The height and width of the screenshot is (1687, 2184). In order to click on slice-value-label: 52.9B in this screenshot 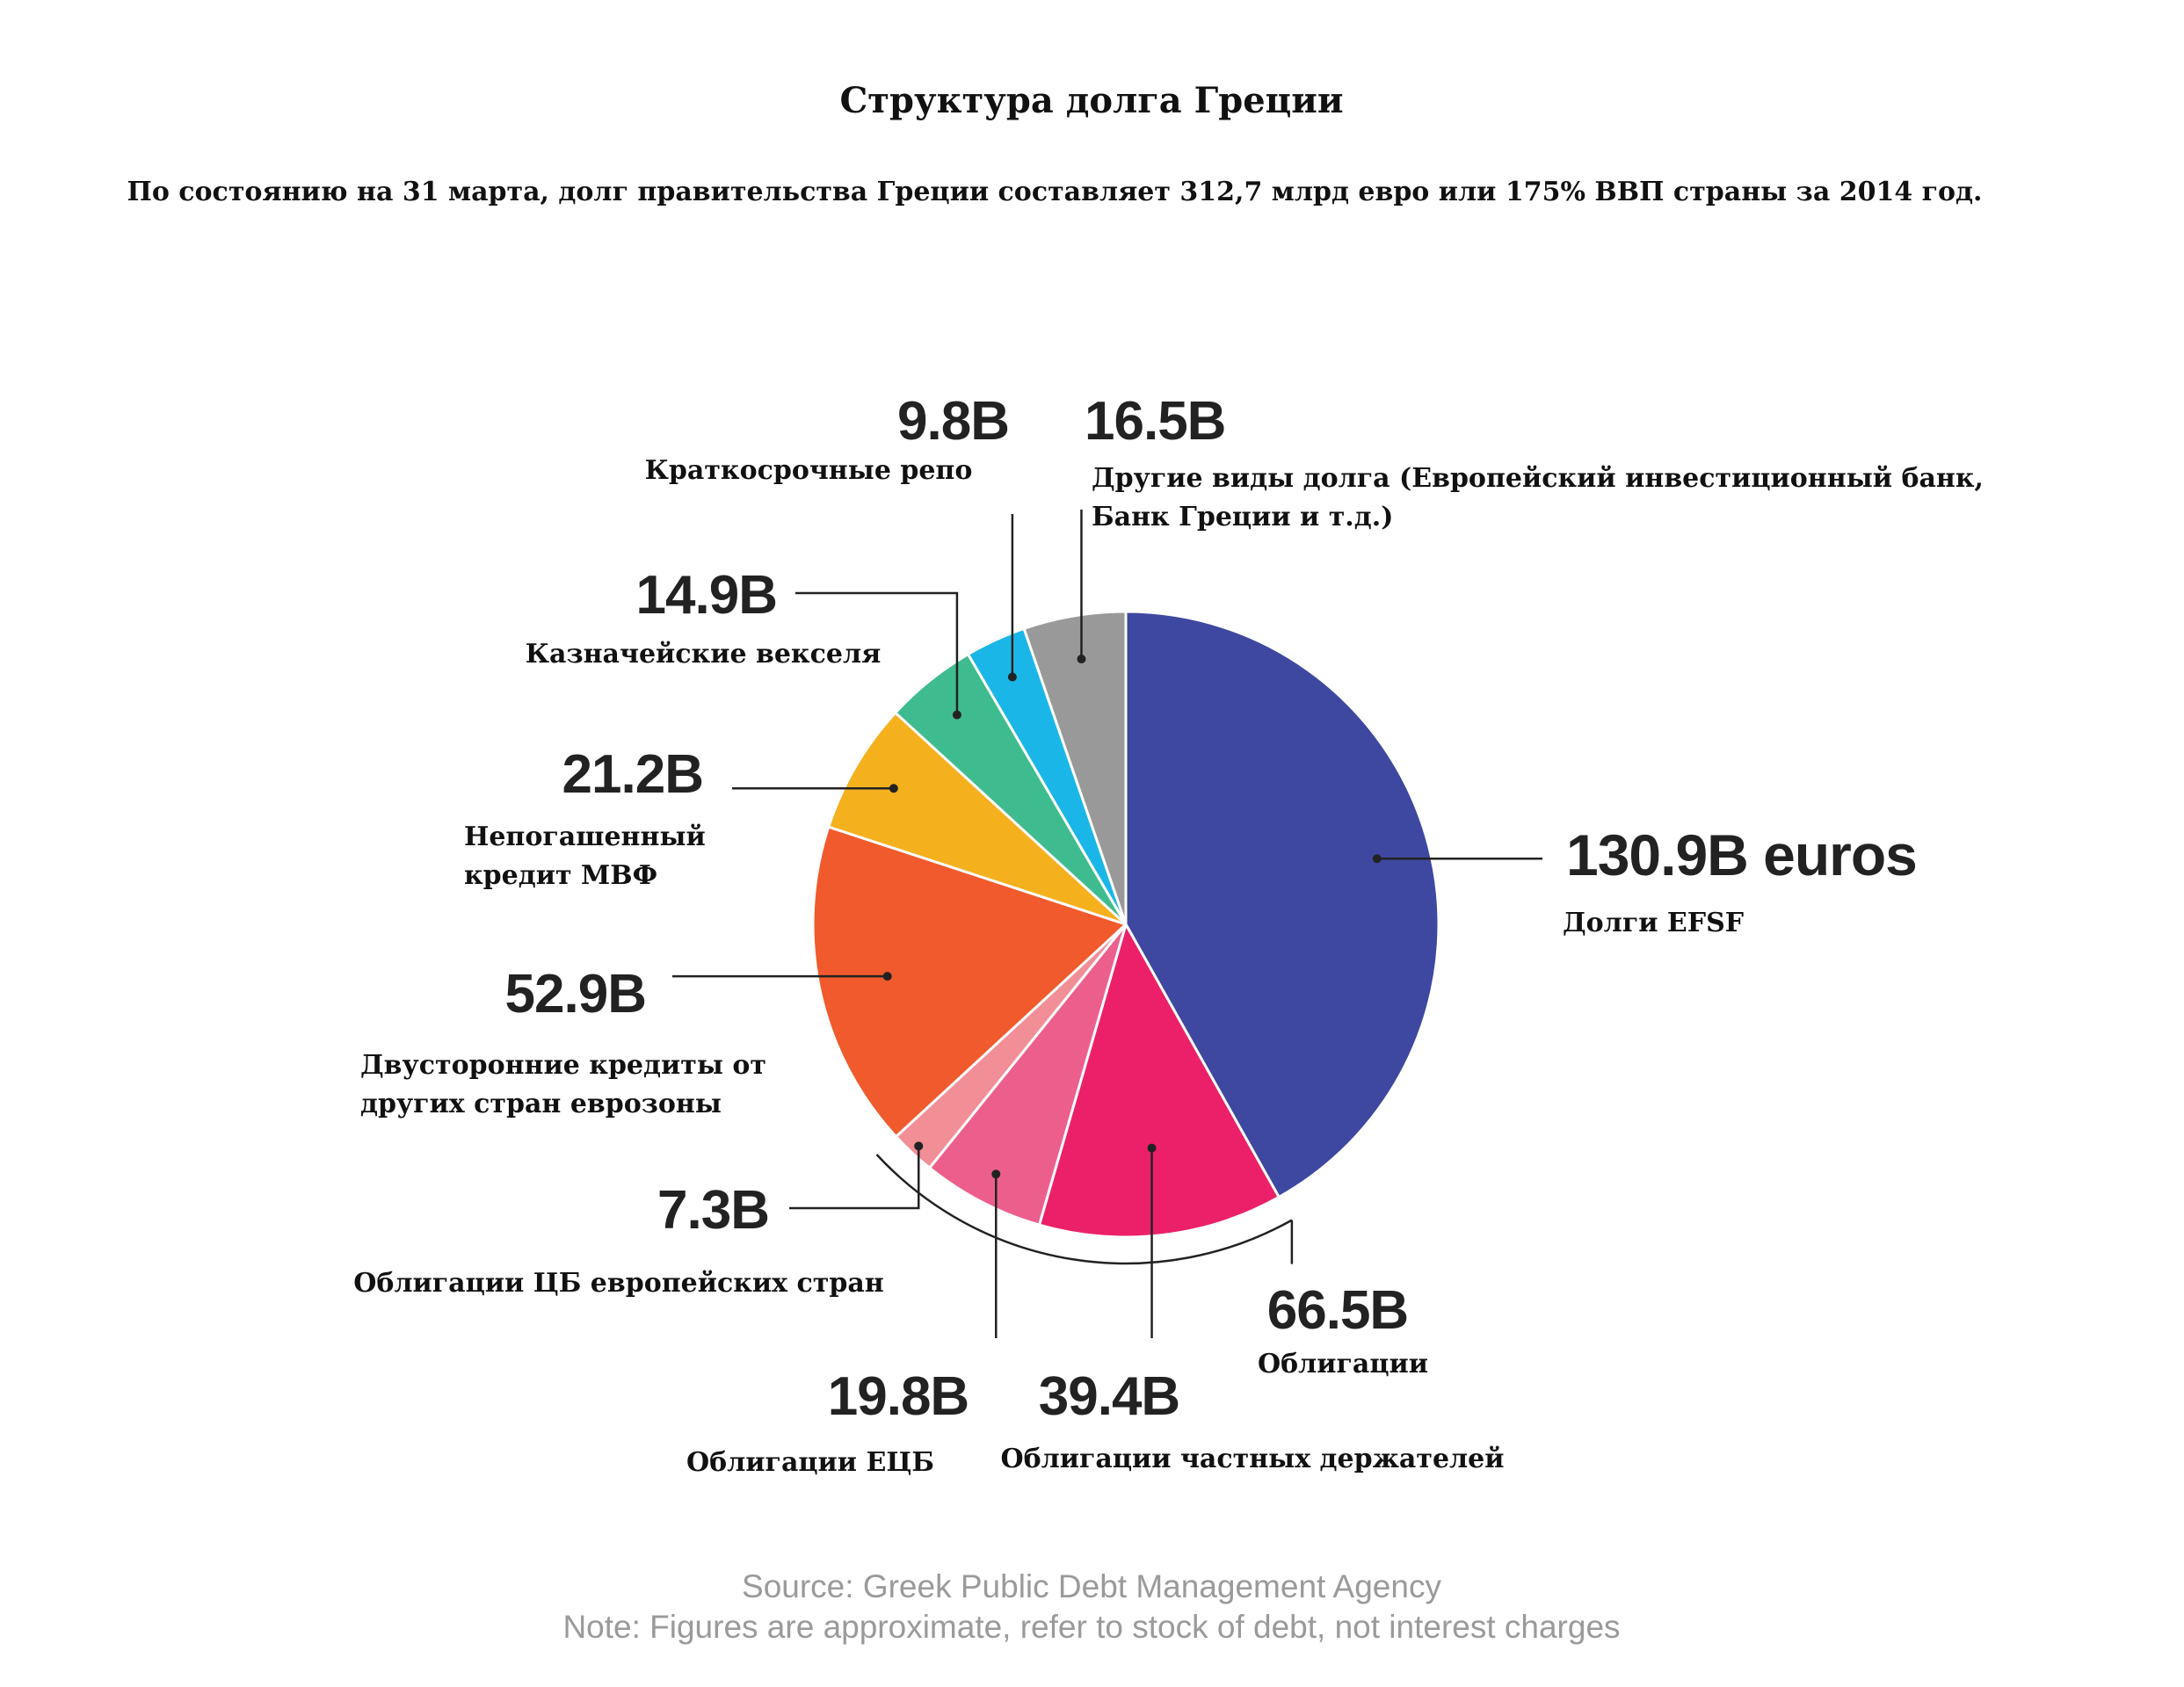, I will do `click(575, 994)`.